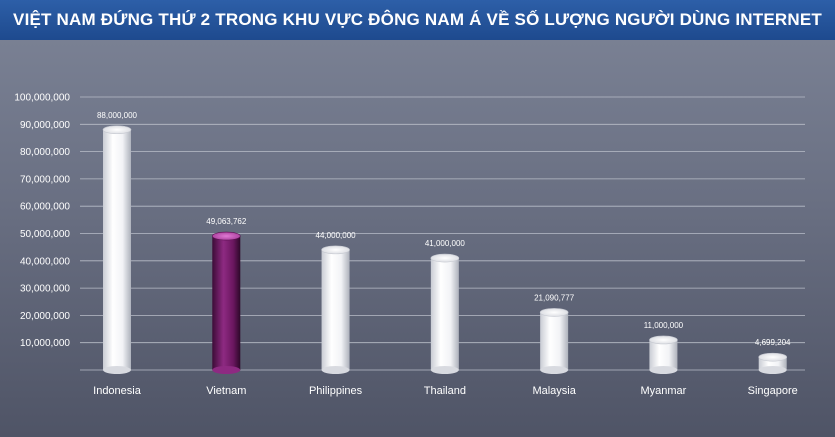 The image size is (835, 437). I want to click on x-tick-label: Malaysia, so click(554, 391).